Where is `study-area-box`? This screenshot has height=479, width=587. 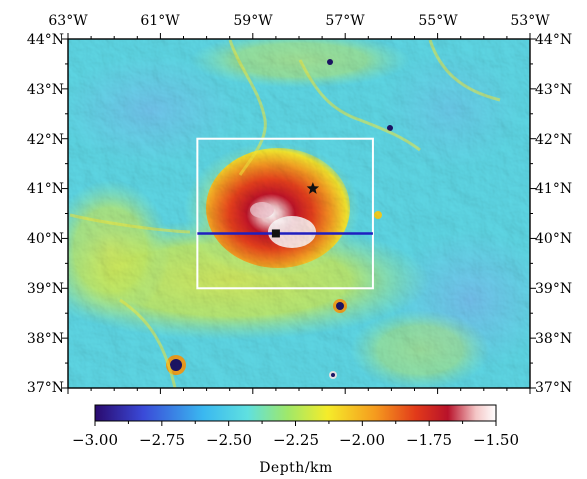 study-area-box is located at coordinates (285, 213).